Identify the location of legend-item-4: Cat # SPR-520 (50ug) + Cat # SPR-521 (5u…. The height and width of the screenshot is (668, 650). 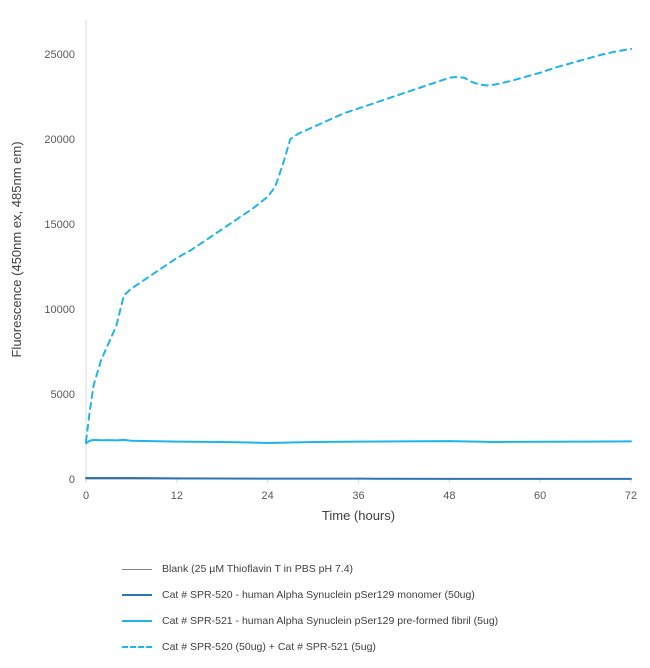
(310, 647).